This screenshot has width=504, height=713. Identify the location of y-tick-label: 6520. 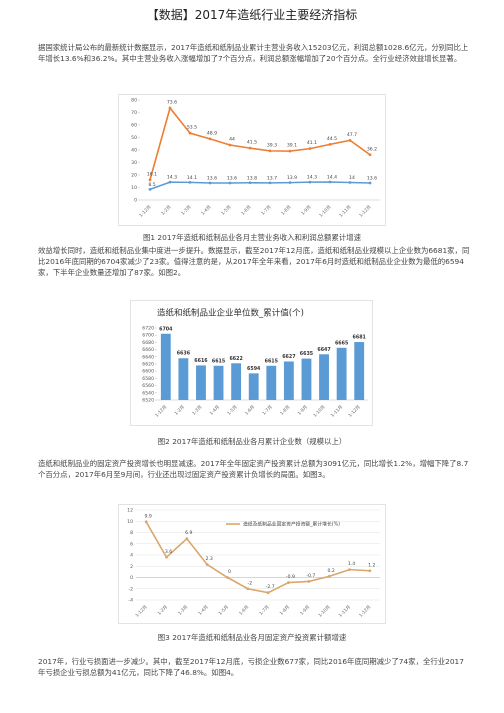
(148, 401).